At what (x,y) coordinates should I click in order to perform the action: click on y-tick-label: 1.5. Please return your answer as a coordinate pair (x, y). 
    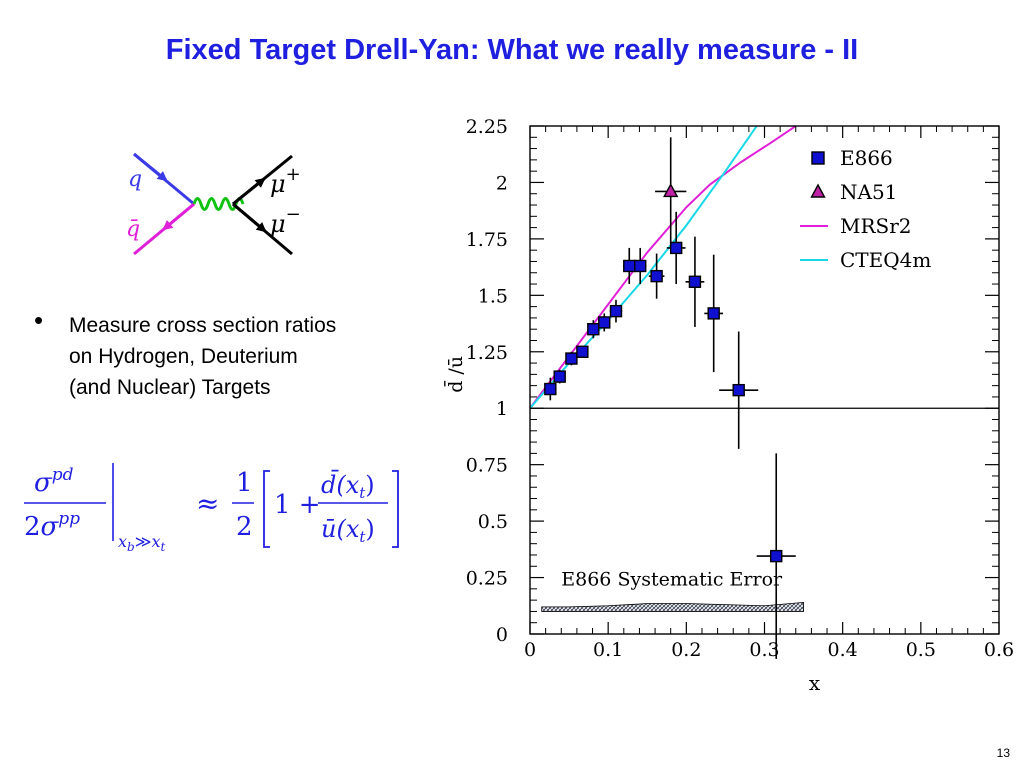
    Looking at the image, I should click on (493, 296).